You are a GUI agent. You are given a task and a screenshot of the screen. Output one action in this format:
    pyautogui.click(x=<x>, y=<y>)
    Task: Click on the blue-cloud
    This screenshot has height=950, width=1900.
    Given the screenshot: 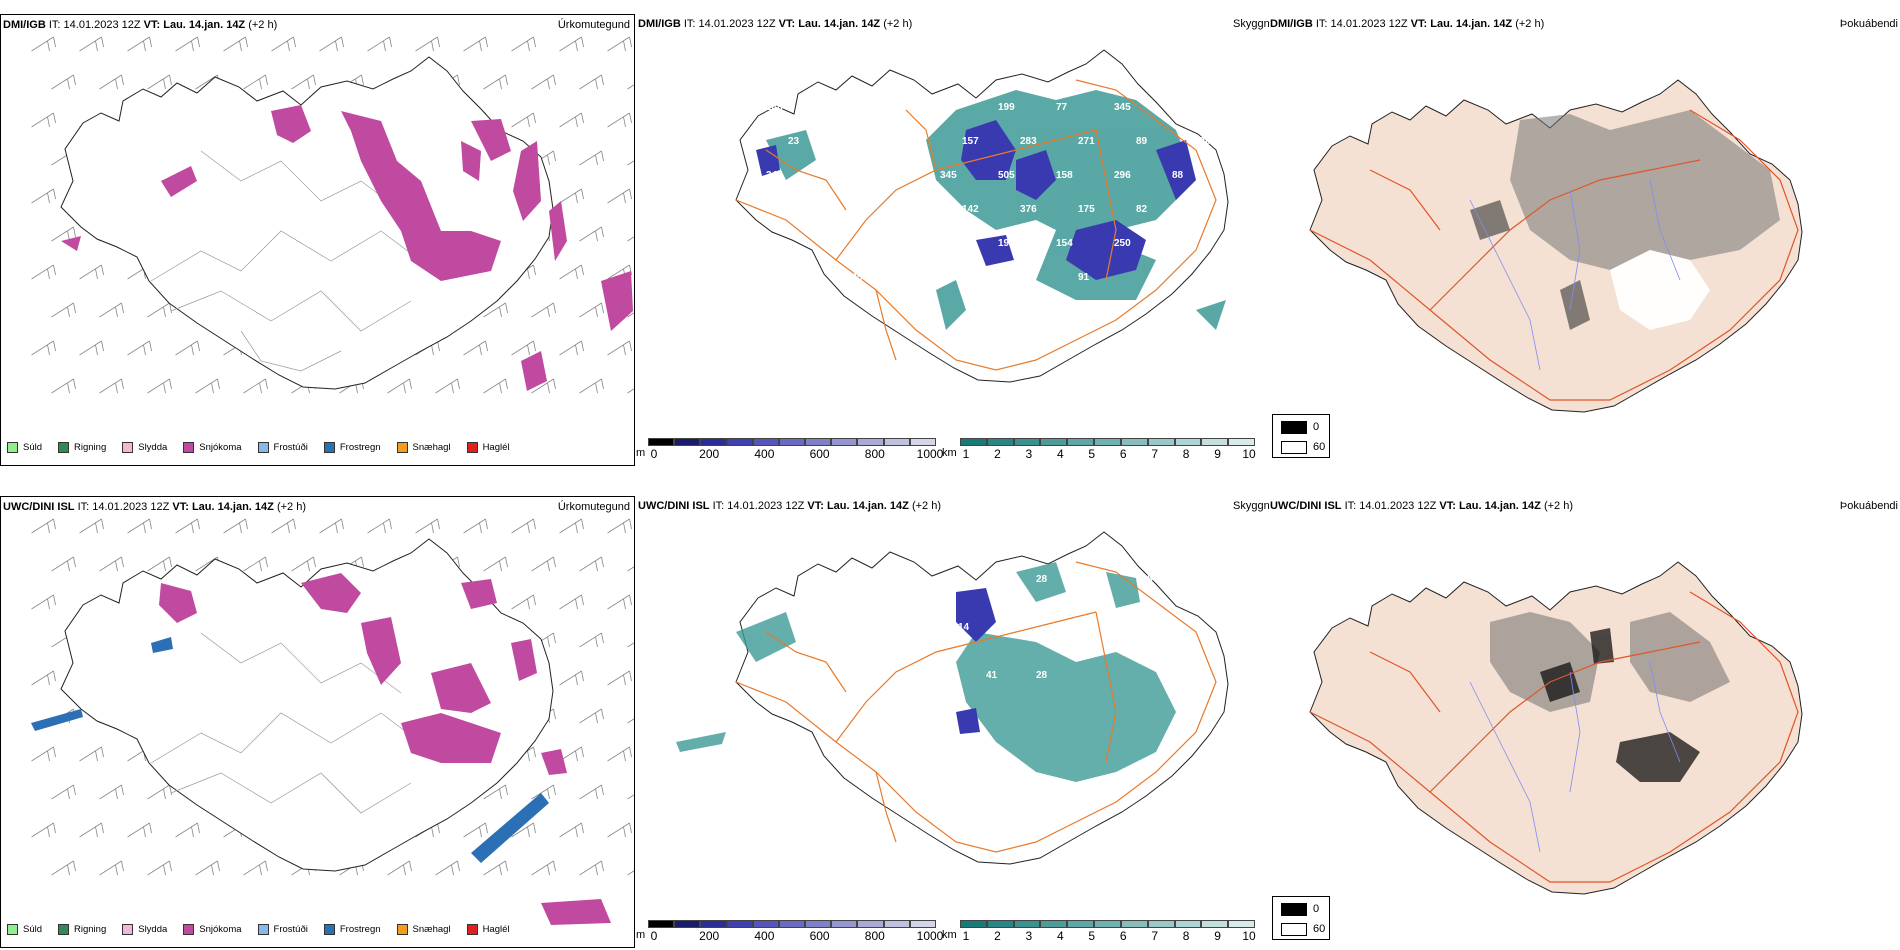 What is the action you would take?
    pyautogui.click(x=976, y=200)
    